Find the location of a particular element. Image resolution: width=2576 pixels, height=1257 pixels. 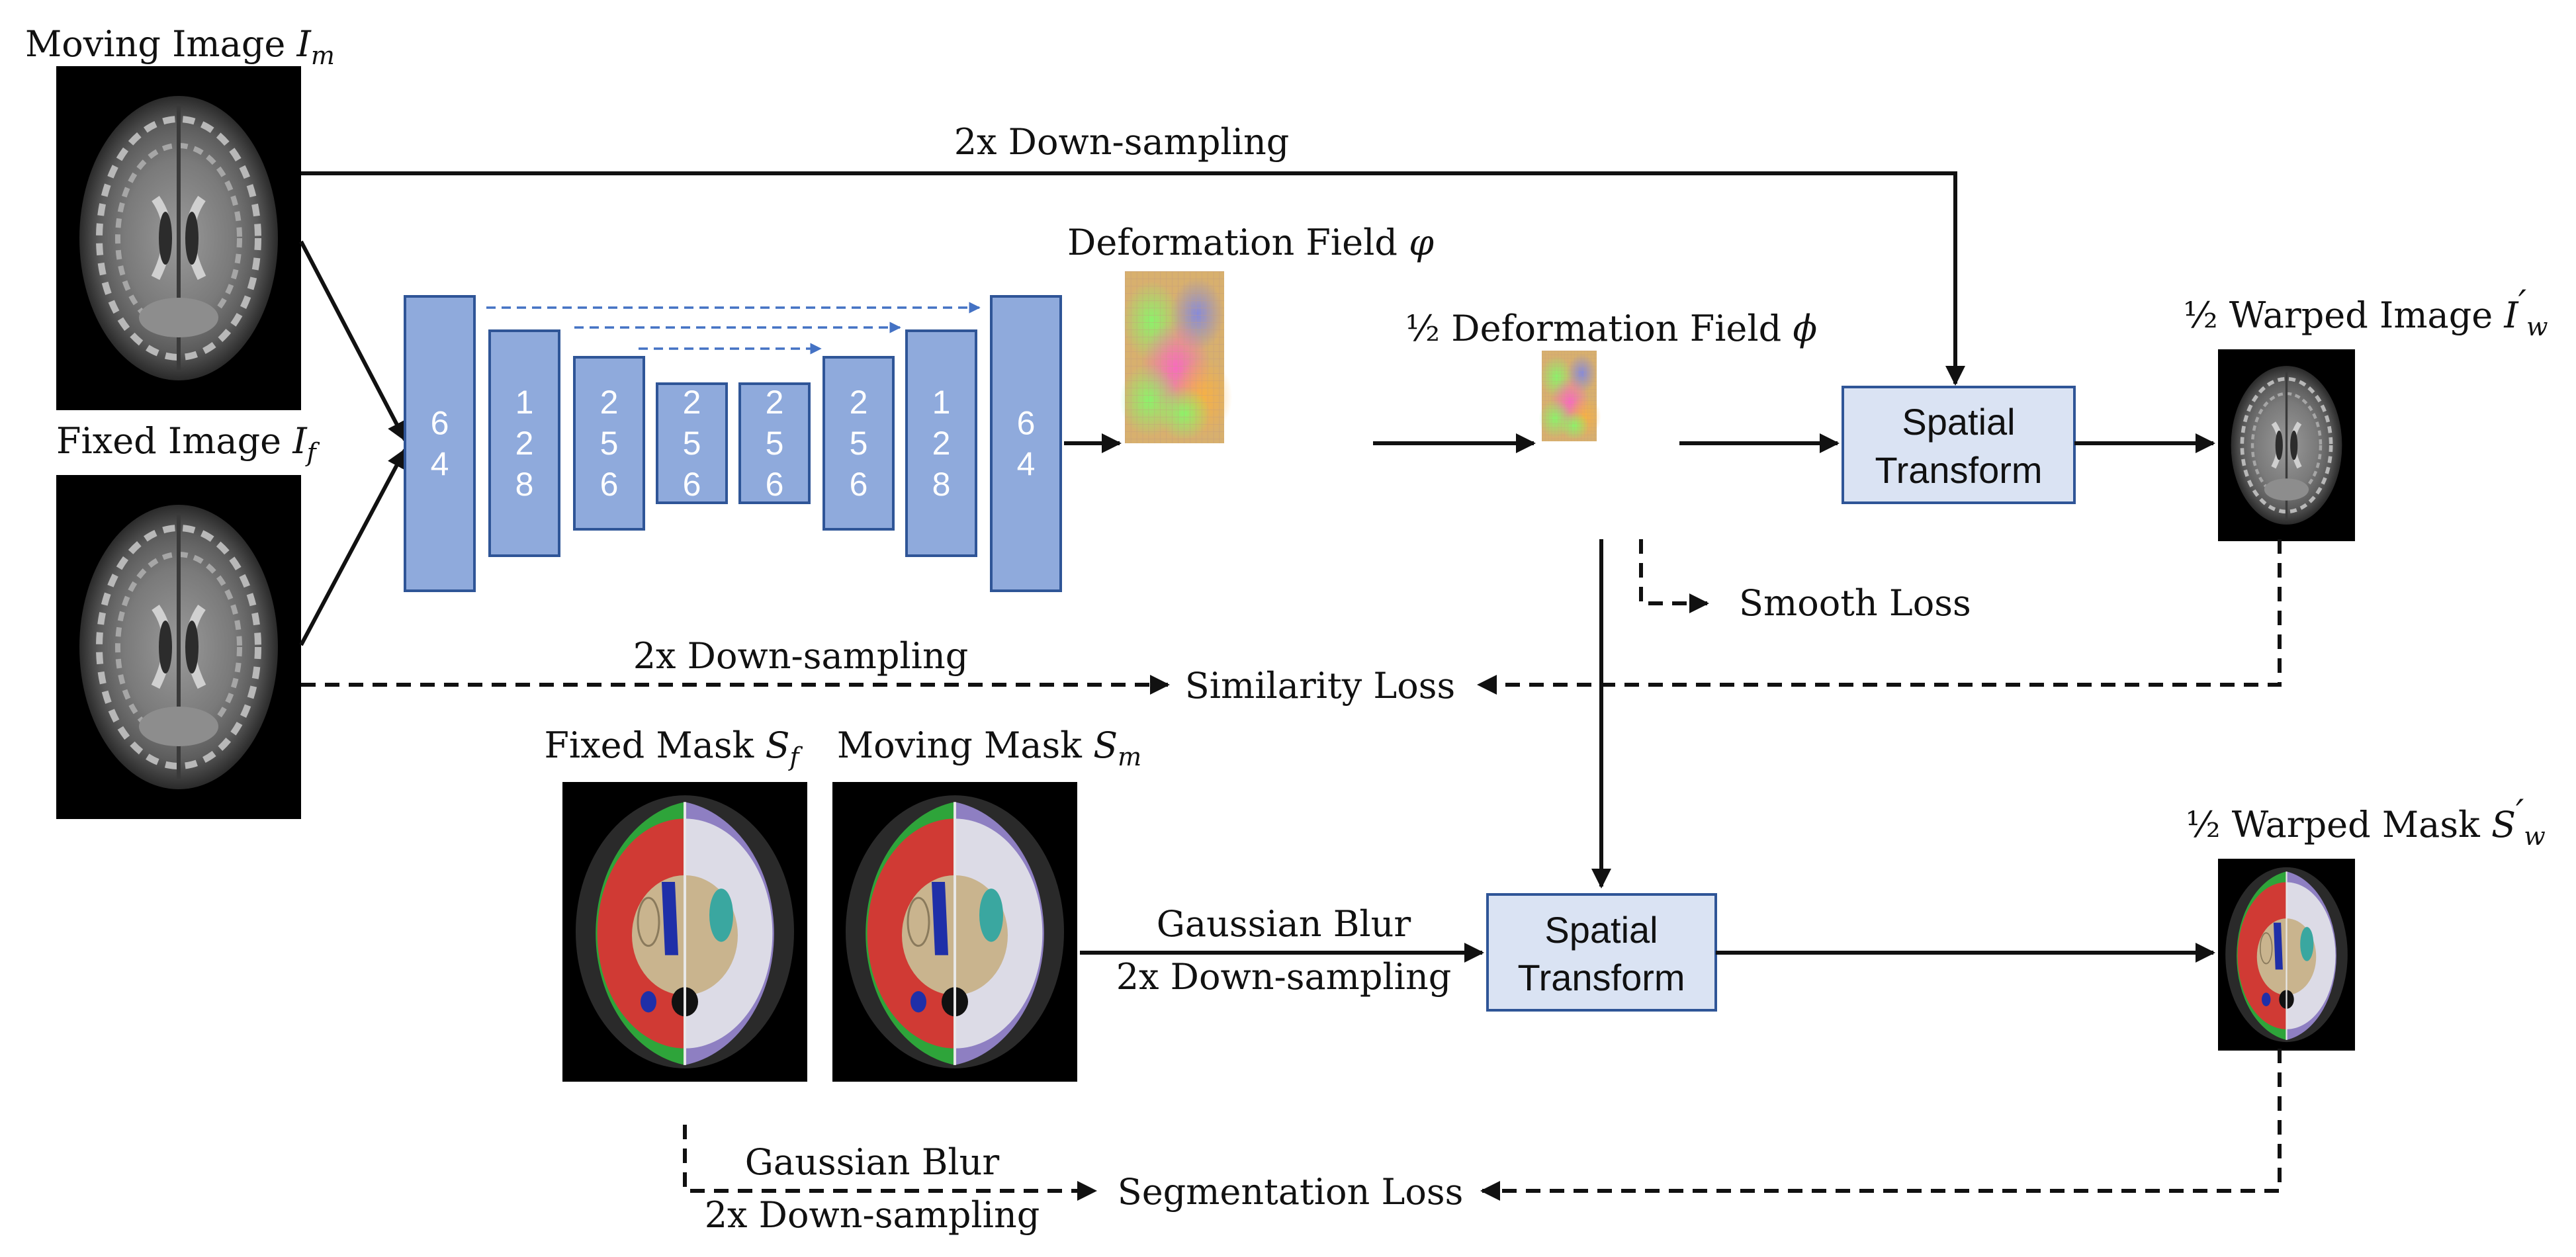

unet-block-2-digit: 1 is located at coordinates (524, 403).